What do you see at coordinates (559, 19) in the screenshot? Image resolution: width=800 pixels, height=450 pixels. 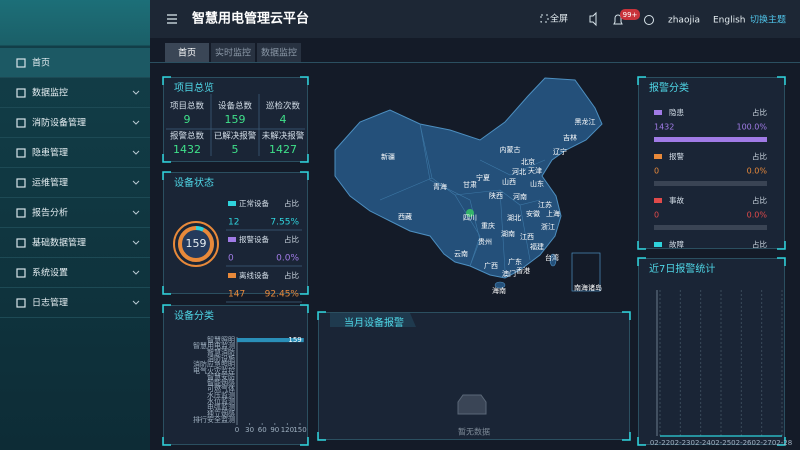 I see `fullscreen-button: 全屏` at bounding box center [559, 19].